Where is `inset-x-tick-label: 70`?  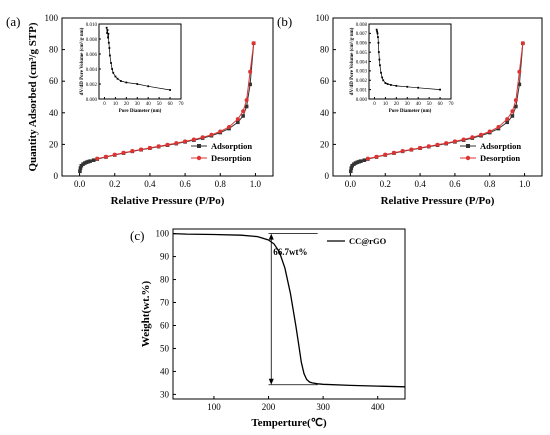 inset-x-tick-label: 70 is located at coordinates (182, 104).